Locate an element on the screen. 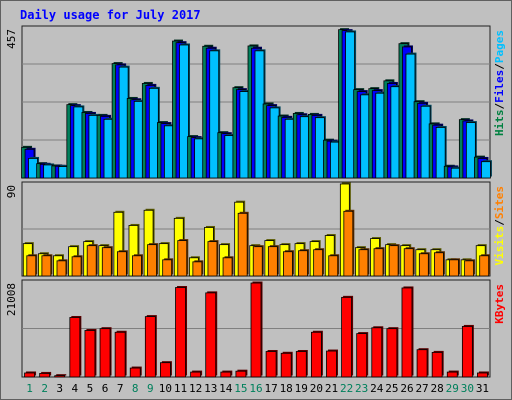 This screenshot has height=400, width=512. x-tick-label: 6 is located at coordinates (105, 388).